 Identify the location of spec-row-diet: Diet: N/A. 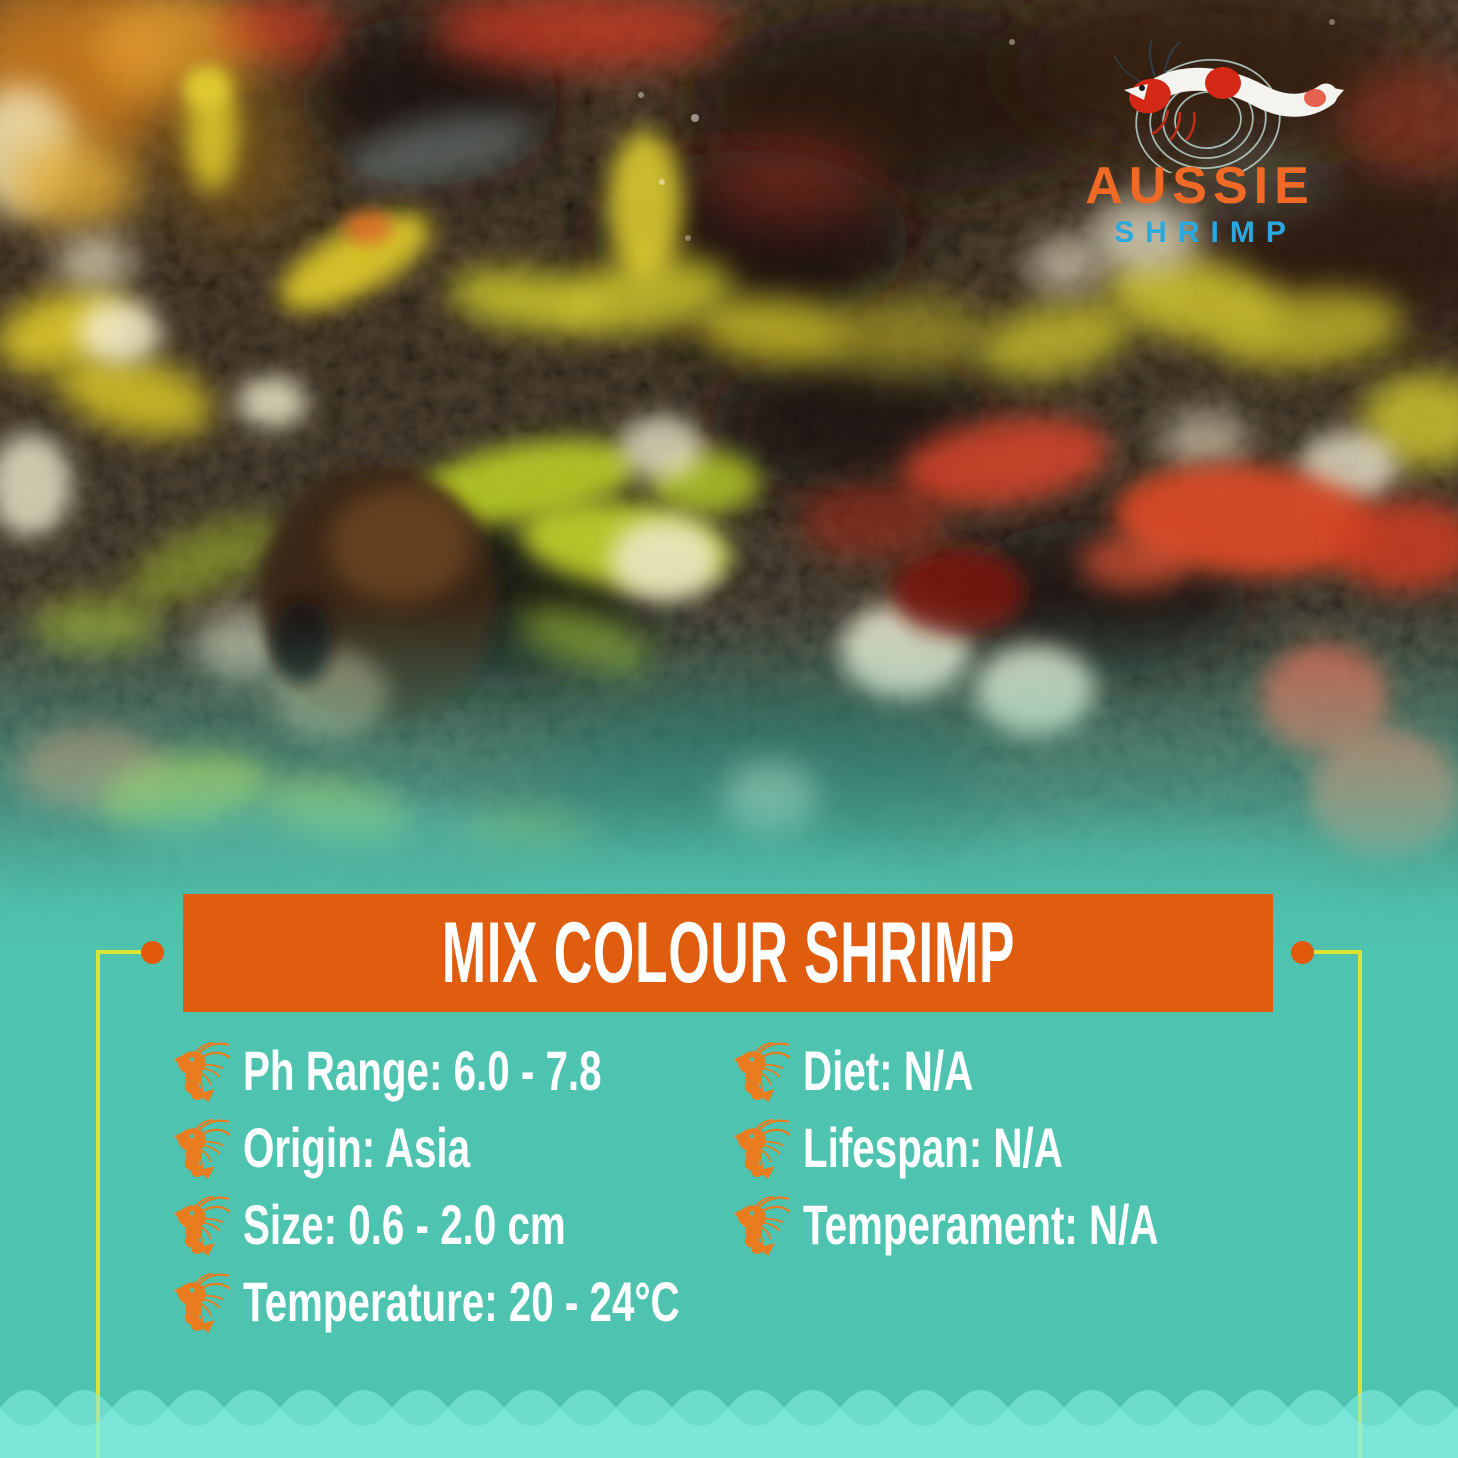
(1014, 1070).